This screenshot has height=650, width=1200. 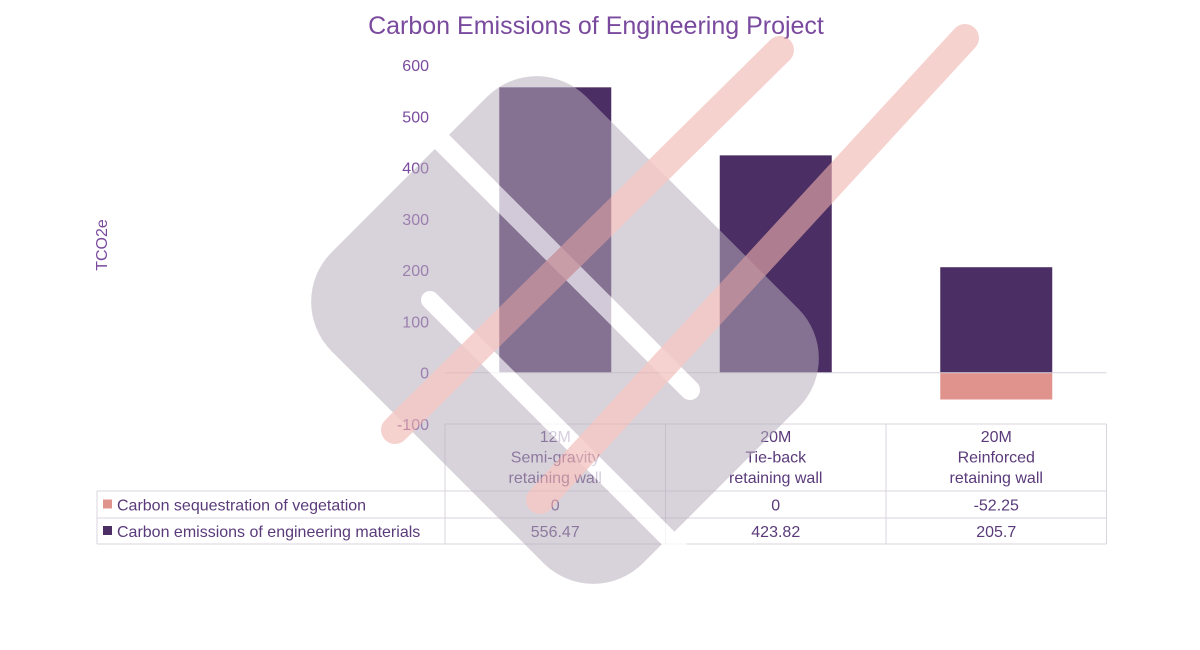 I want to click on data-label-series0-cat2: -52.25, so click(x=996, y=506).